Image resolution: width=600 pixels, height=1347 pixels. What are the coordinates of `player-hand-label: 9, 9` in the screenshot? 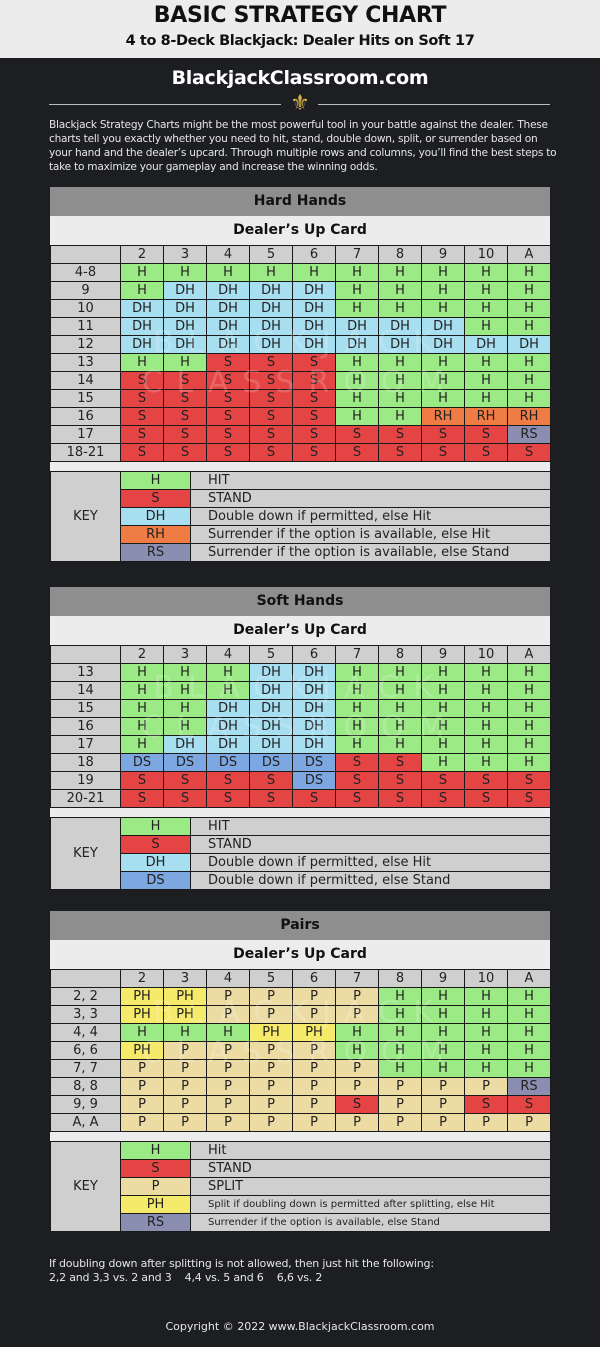 It's located at (85, 1104).